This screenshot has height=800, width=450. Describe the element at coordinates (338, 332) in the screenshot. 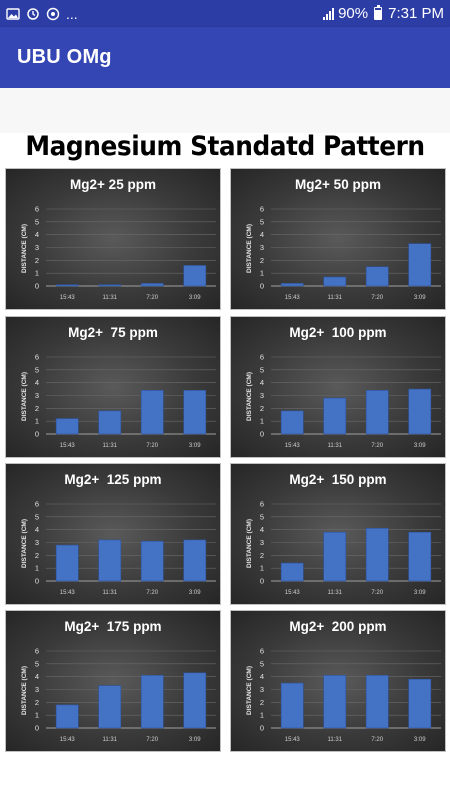

I see `chart-title: Mg2+ 100 ppm` at that location.